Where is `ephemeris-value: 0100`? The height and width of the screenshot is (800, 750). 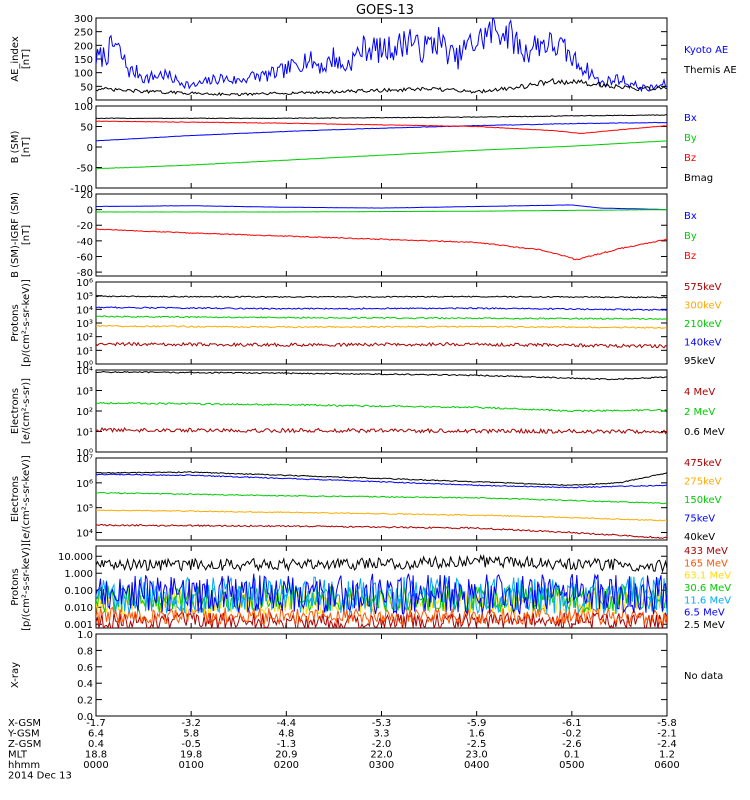
ephemeris-value: 0100 is located at coordinates (190, 765).